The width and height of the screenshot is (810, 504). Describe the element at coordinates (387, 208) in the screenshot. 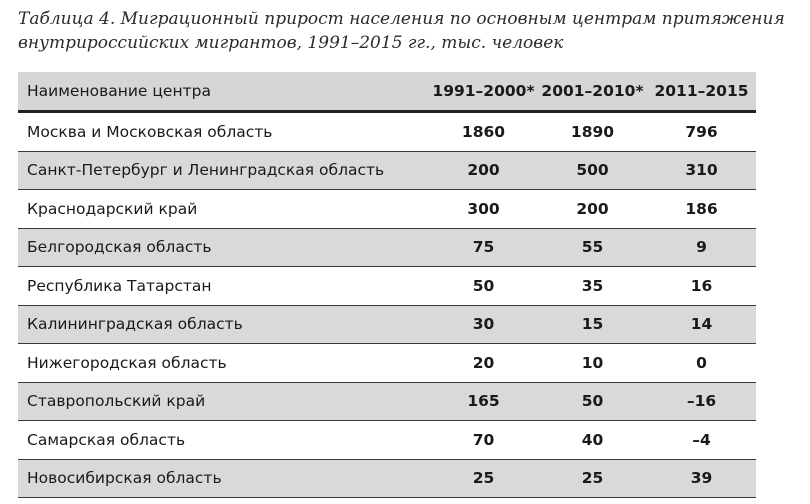

I see `table-row: Краснодарский край 300 200 186` at that location.